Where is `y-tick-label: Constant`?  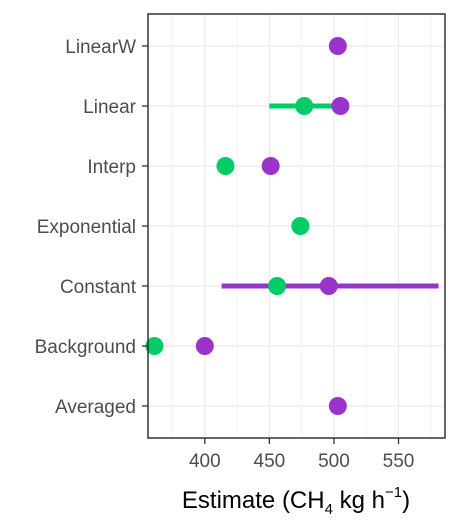
y-tick-label: Constant is located at coordinates (98, 287).